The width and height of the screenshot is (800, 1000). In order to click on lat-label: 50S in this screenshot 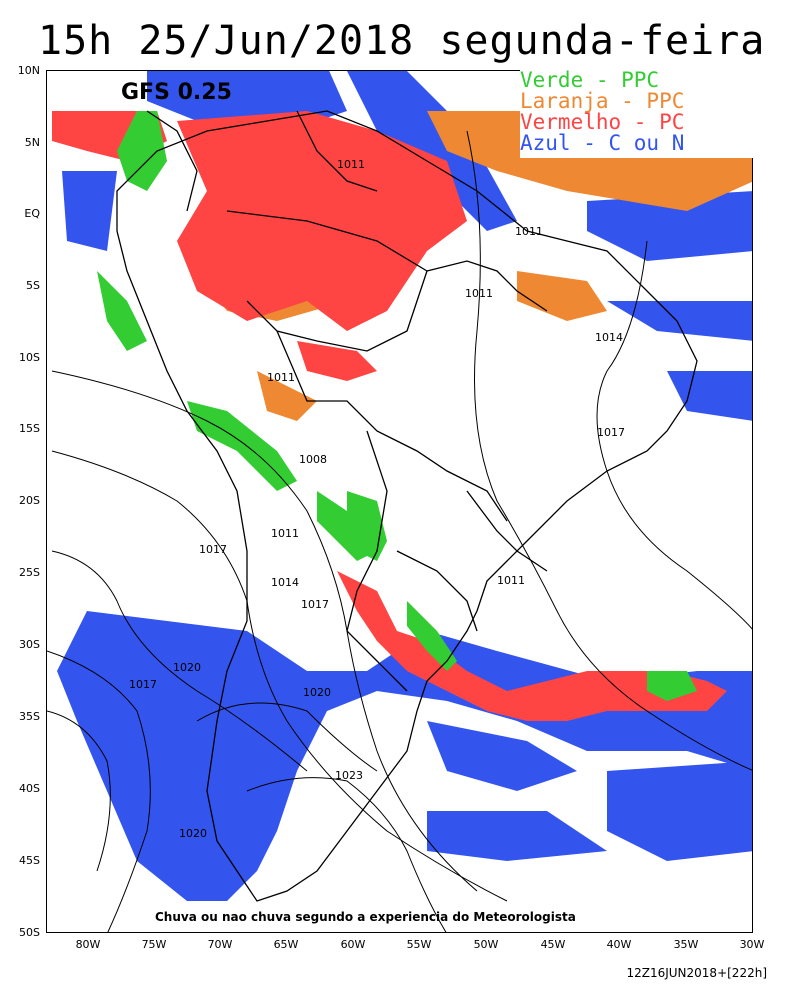, I will do `click(29, 932)`.